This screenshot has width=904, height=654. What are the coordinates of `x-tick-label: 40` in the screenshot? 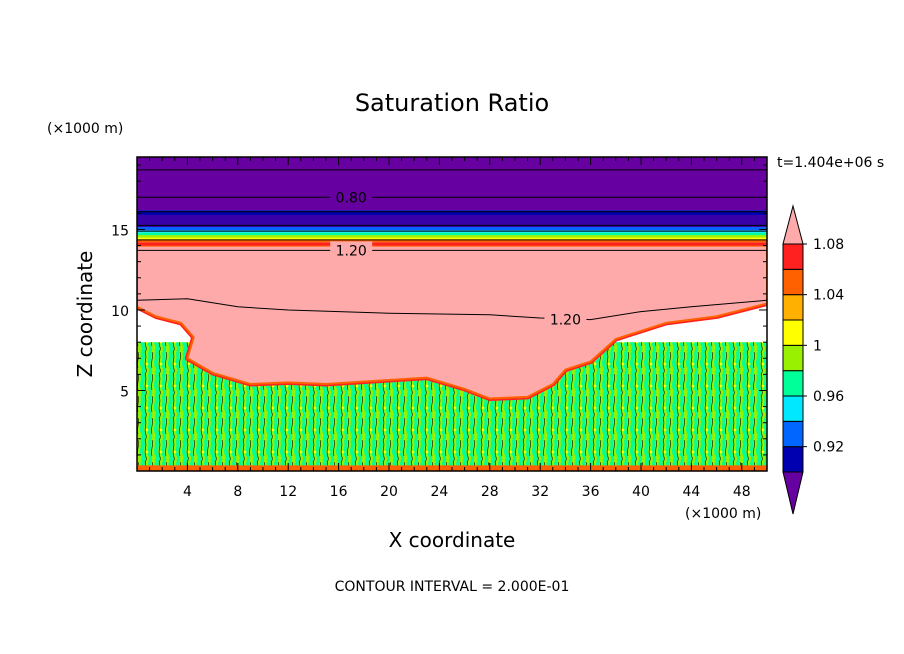 It's located at (641, 492).